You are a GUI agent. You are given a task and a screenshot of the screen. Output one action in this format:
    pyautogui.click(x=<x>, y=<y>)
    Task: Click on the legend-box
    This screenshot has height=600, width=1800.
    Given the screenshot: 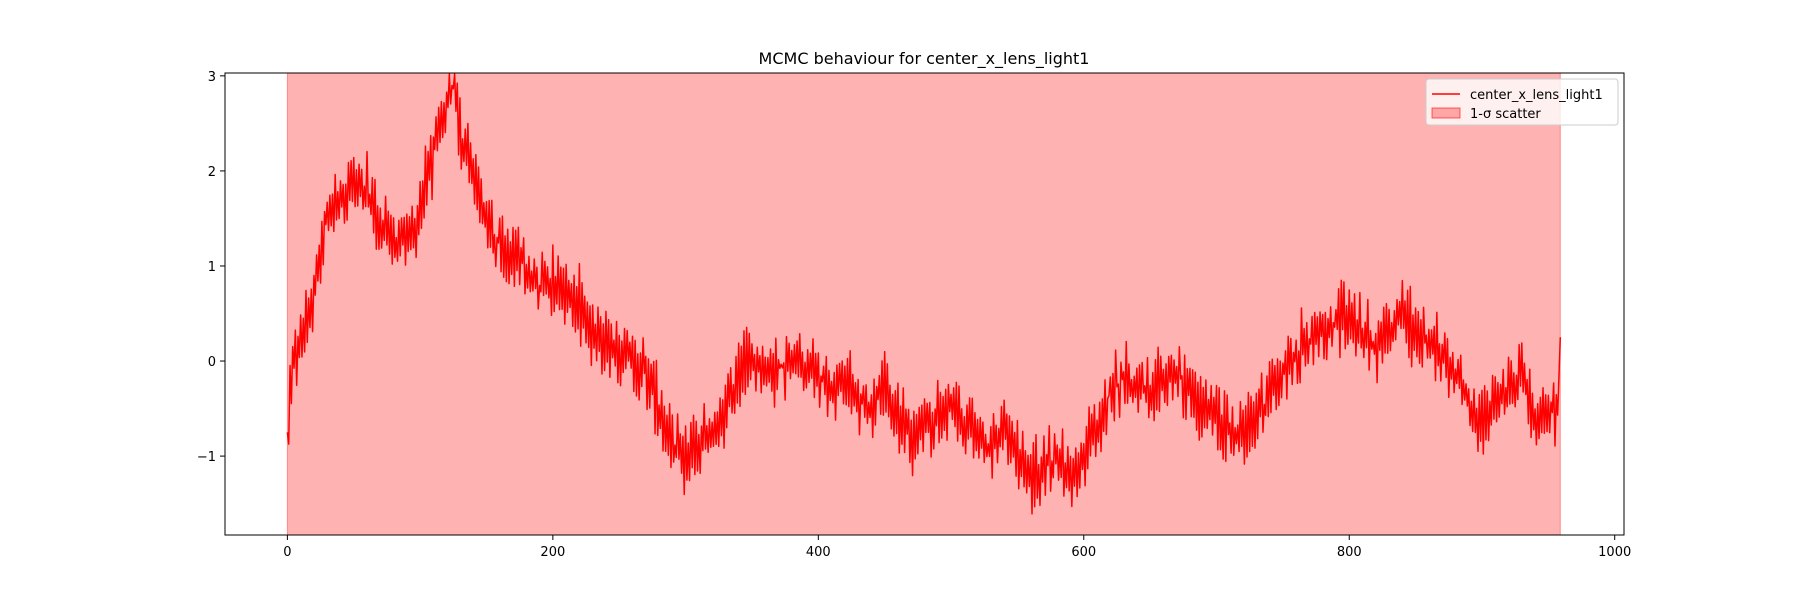 What is the action you would take?
    pyautogui.click(x=1522, y=102)
    